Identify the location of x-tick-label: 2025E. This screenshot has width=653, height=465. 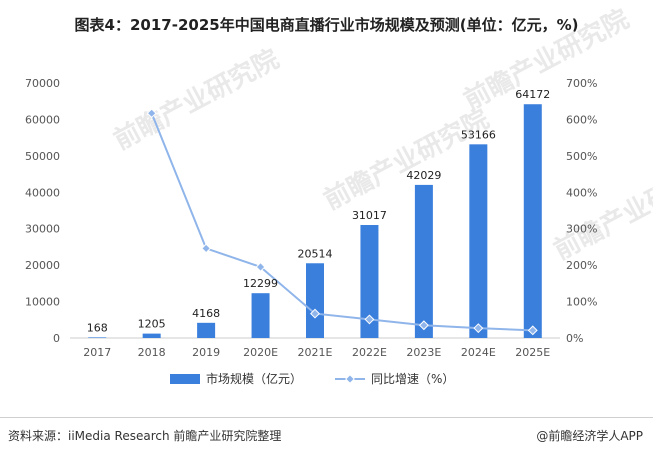
(532, 352).